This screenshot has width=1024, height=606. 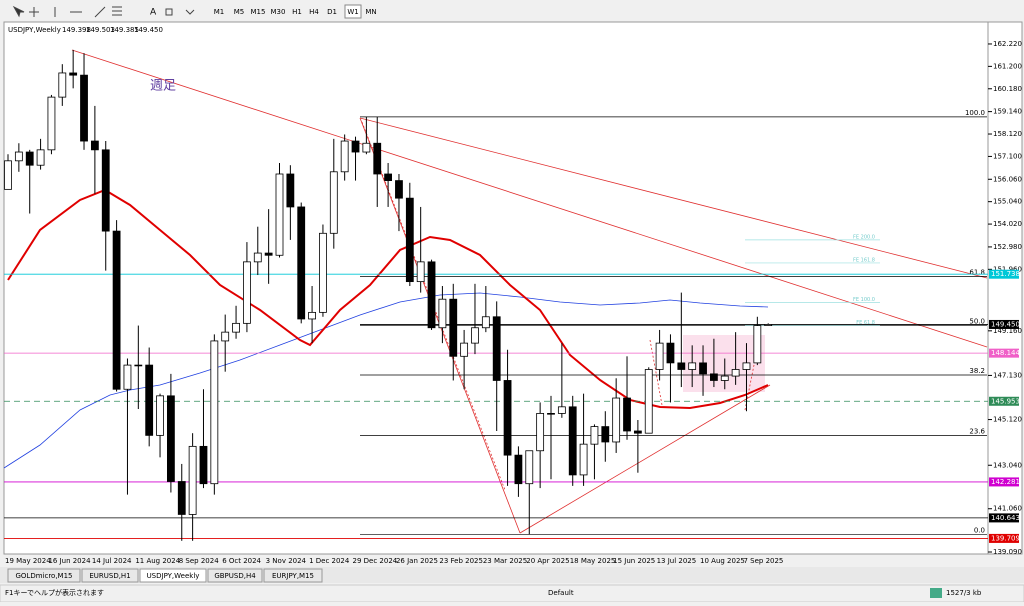 What do you see at coordinates (547, 561) in the screenshot?
I see `x-tick-label: 20 Apr 2025` at bounding box center [547, 561].